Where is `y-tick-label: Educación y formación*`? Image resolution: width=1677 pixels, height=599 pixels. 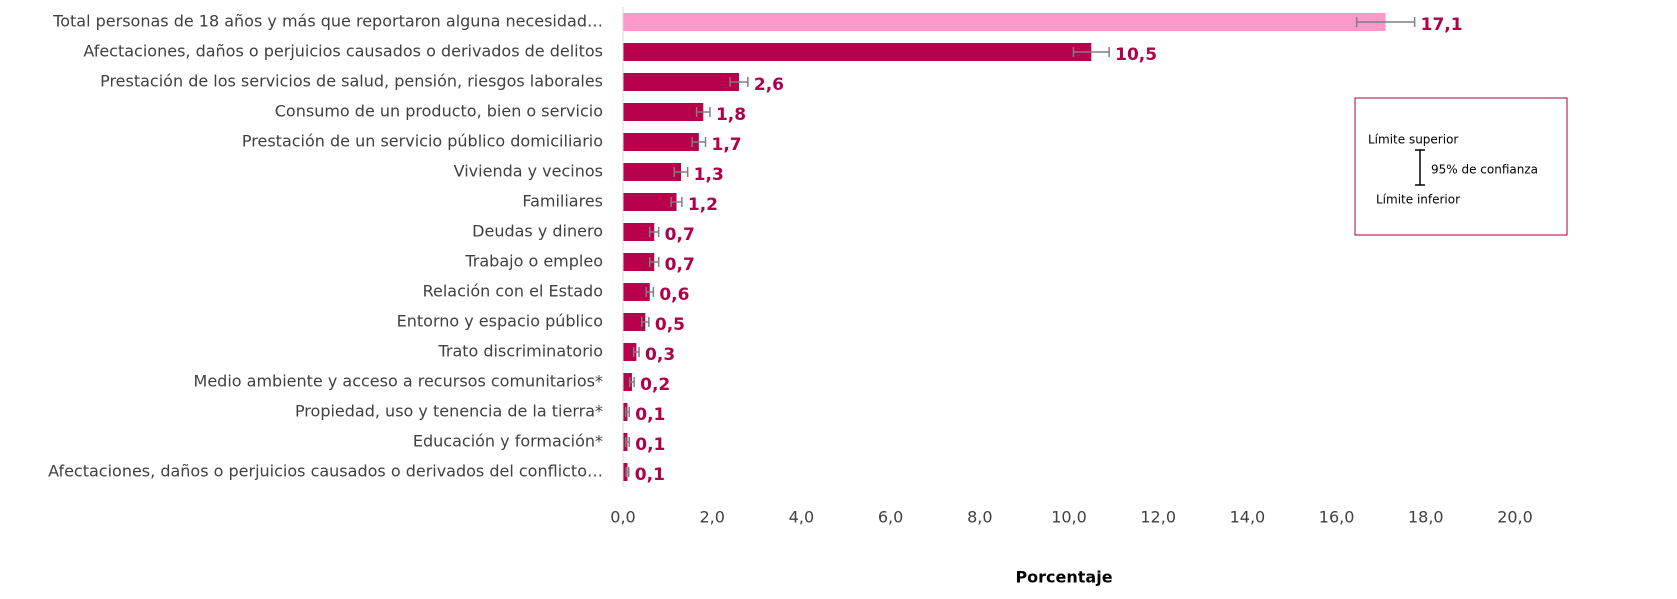
y-tick-label: Educación y formación* is located at coordinates (508, 441).